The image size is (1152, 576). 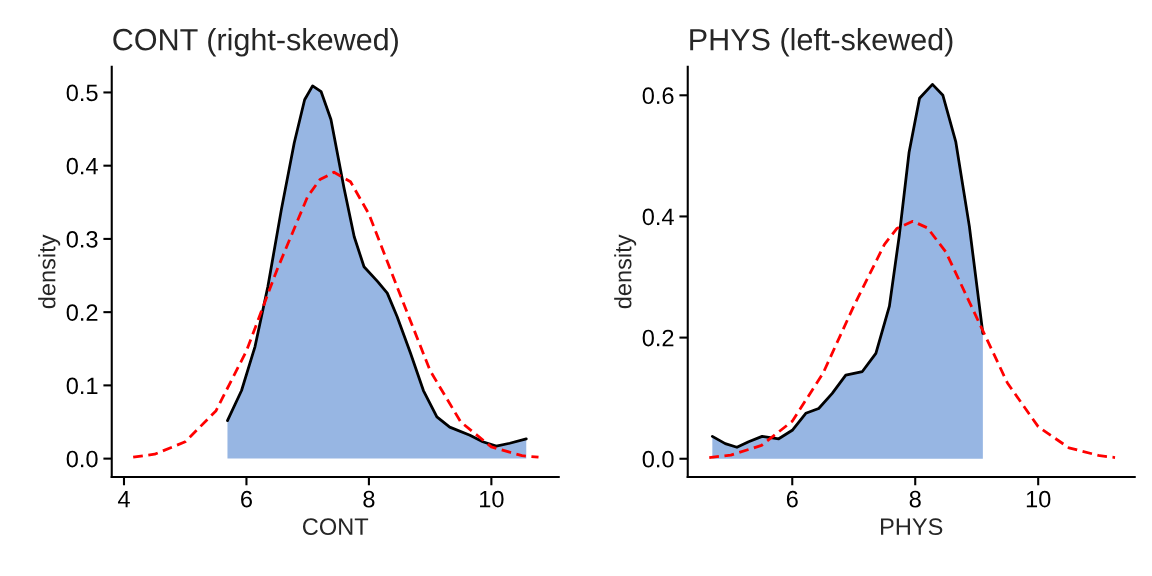 What do you see at coordinates (658, 96) in the screenshot?
I see `y-tick-label: 0.6` at bounding box center [658, 96].